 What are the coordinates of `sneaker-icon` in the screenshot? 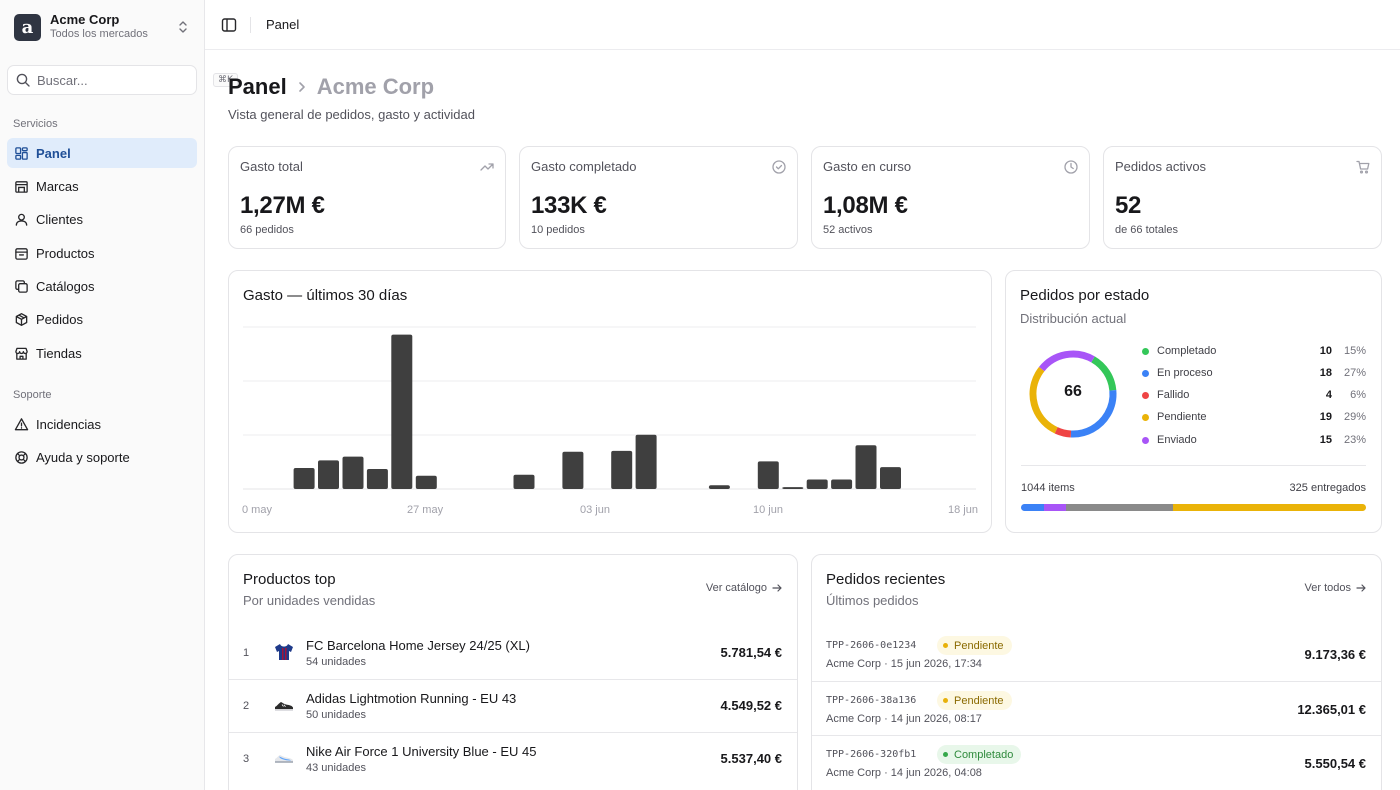 It's located at (284, 759).